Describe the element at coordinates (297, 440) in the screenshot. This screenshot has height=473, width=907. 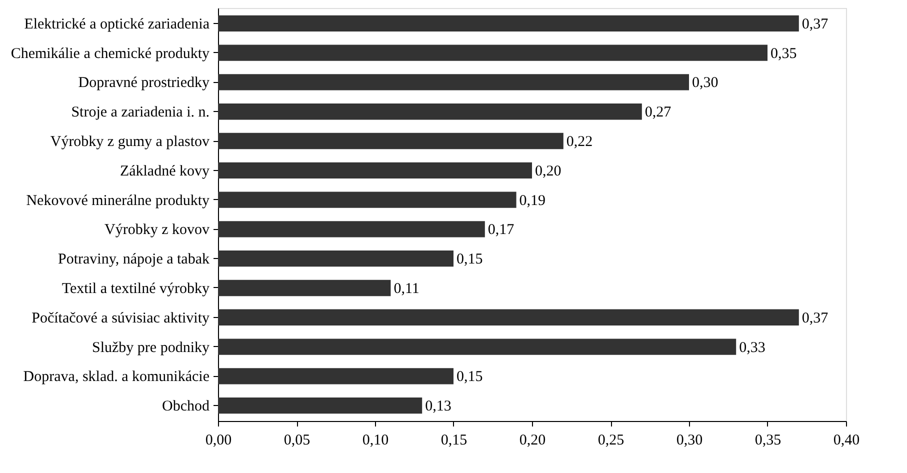
I see `x-tick-label: 0,05` at that location.